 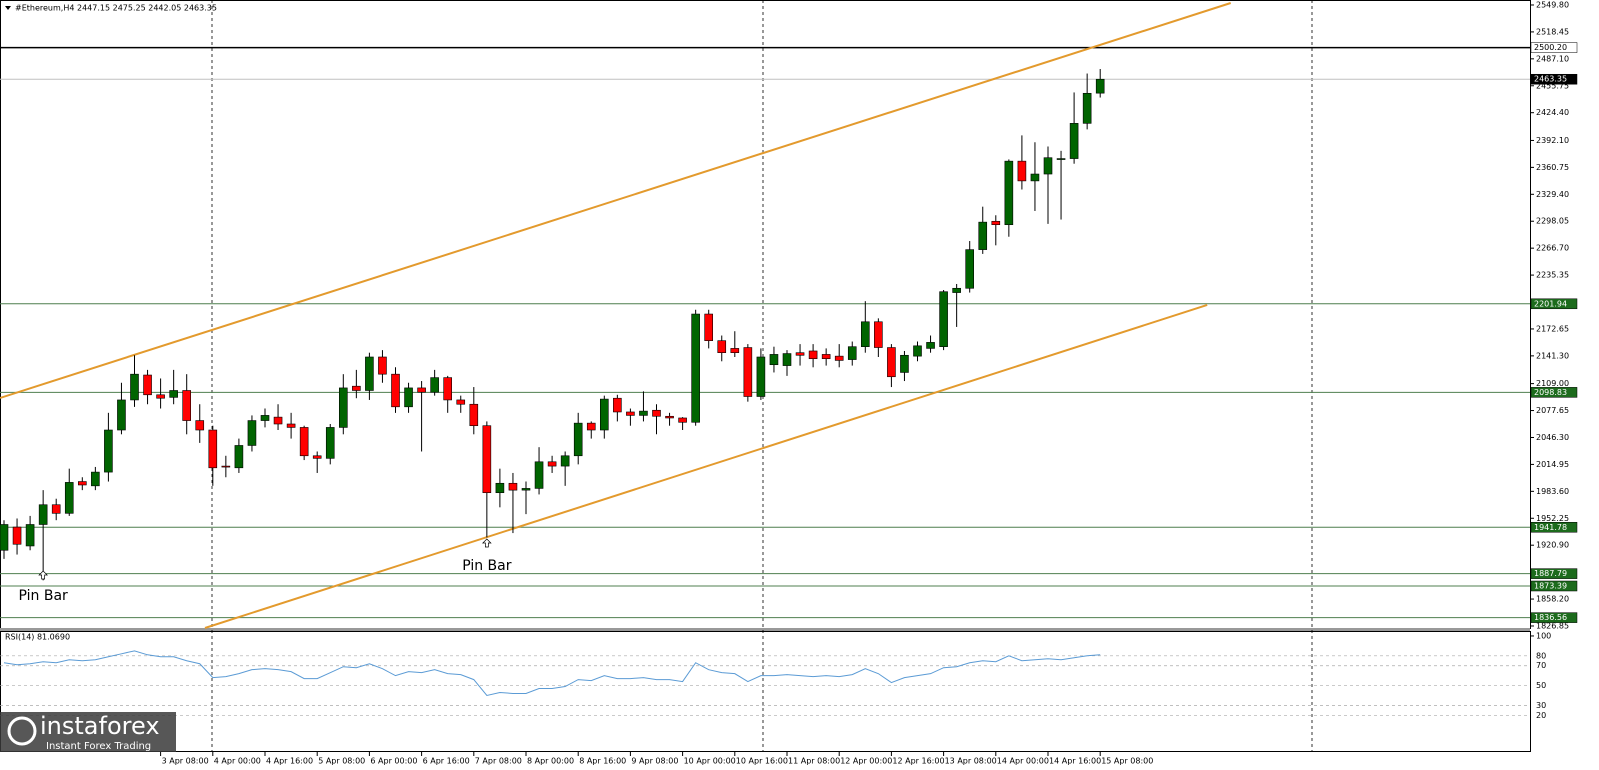 I want to click on y-tick-label: 70, so click(x=1541, y=665).